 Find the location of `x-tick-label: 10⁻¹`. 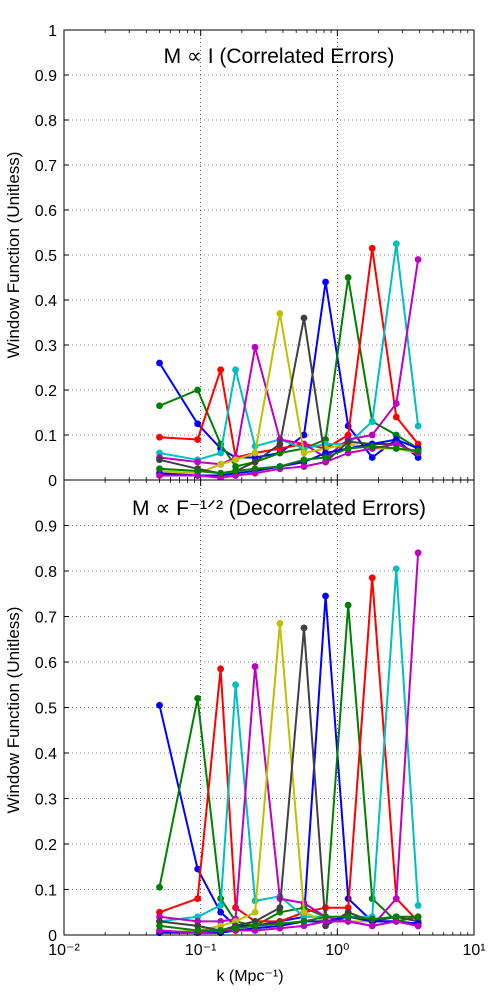

x-tick-label: 10⁻¹ is located at coordinates (201, 950).